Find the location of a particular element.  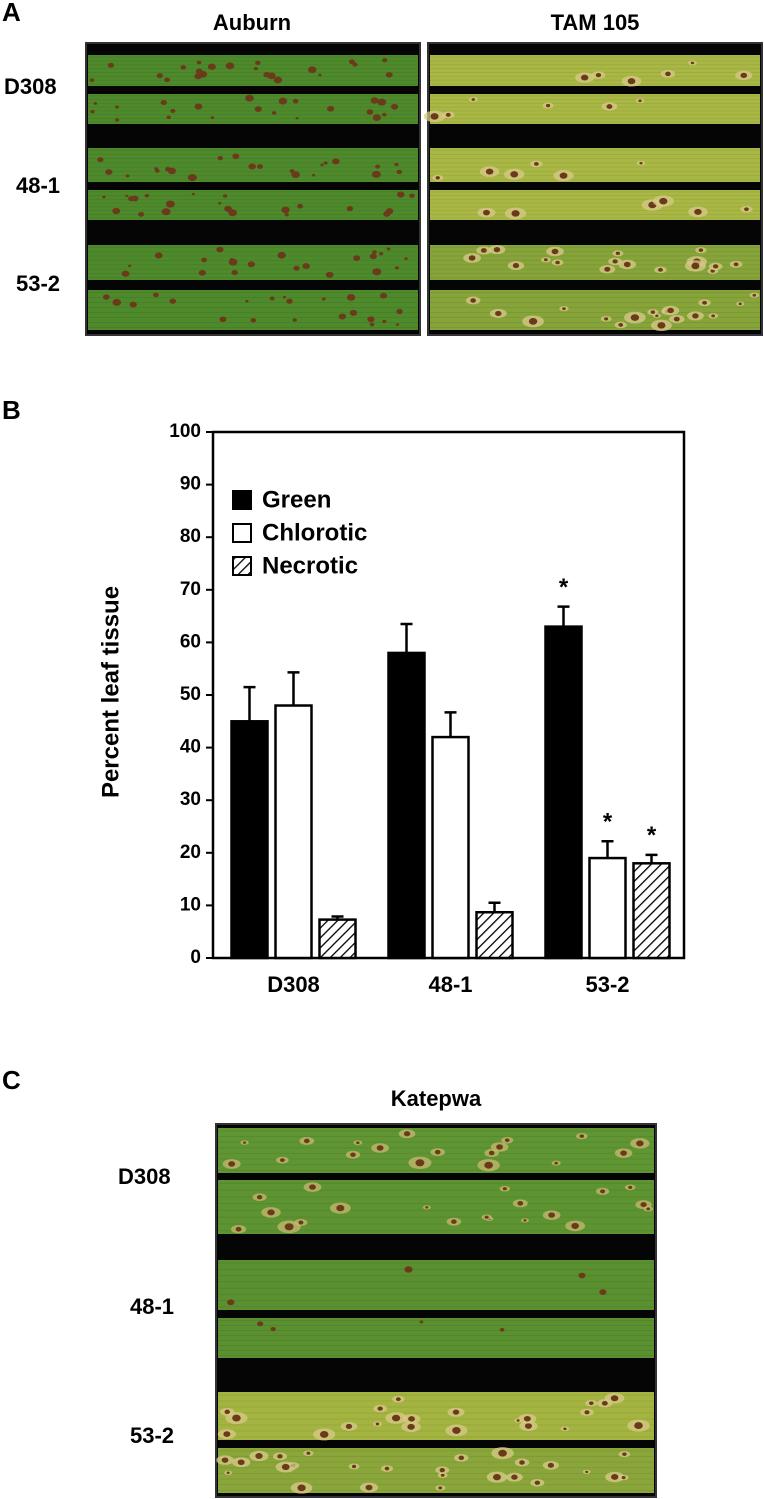

row-label: D308 is located at coordinates (144, 1176).